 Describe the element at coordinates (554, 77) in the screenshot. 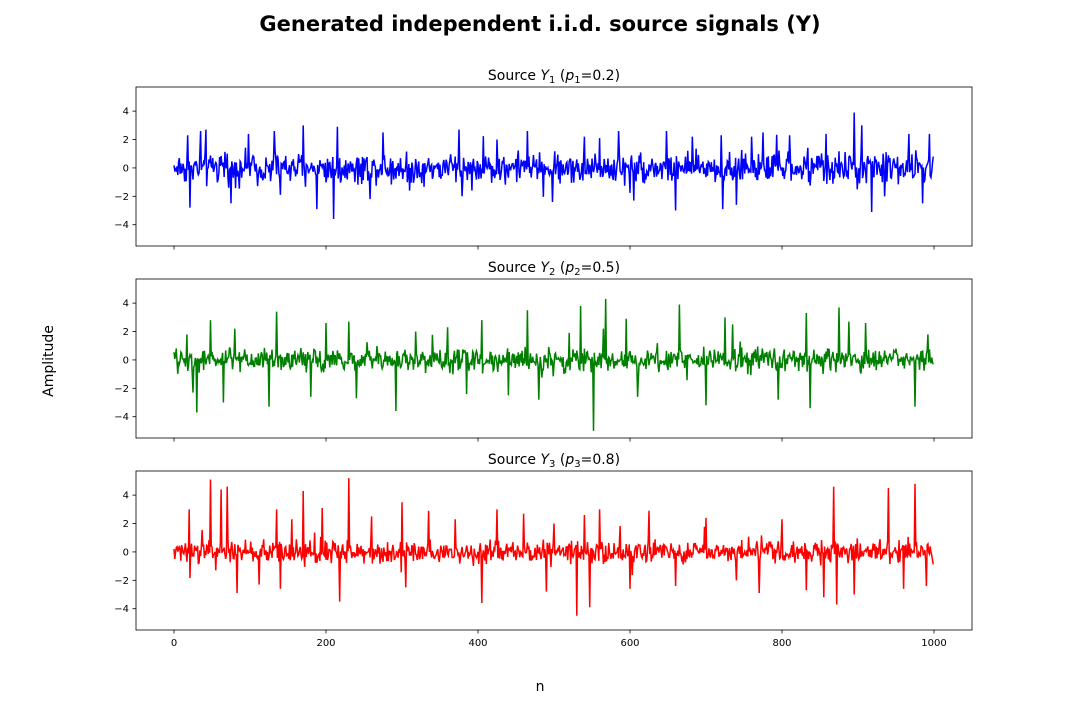

I see `subplot-title-1: Source Y1 (p1=0.2)` at that location.